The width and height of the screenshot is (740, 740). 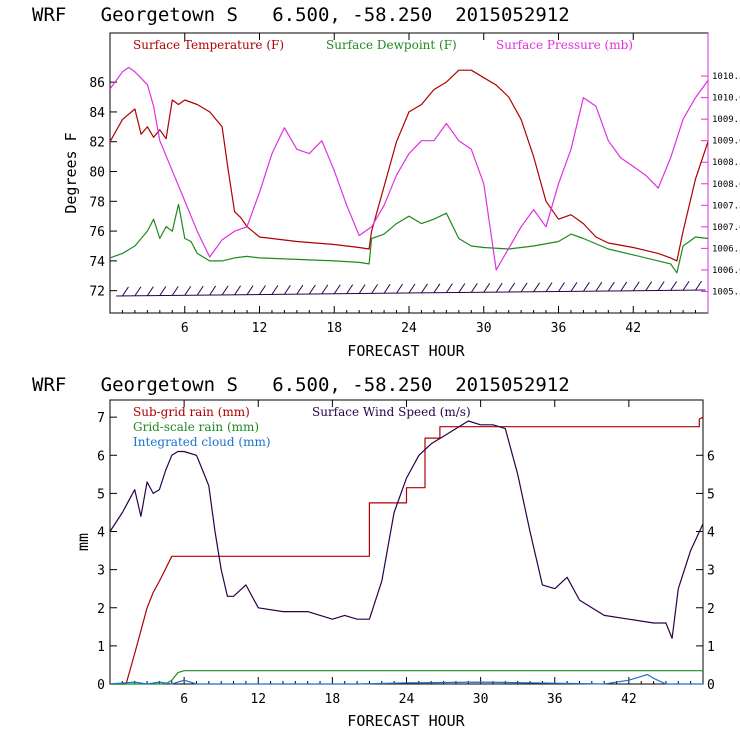 What do you see at coordinates (97, 173) in the screenshot?
I see `y-tick-label: 80` at bounding box center [97, 173].